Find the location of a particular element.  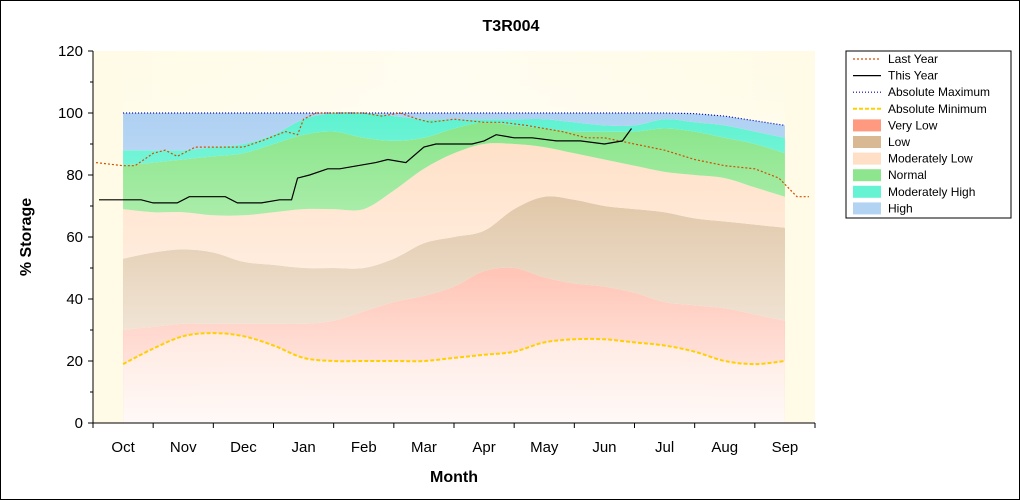

x-tick-label: Aug is located at coordinates (724, 447).